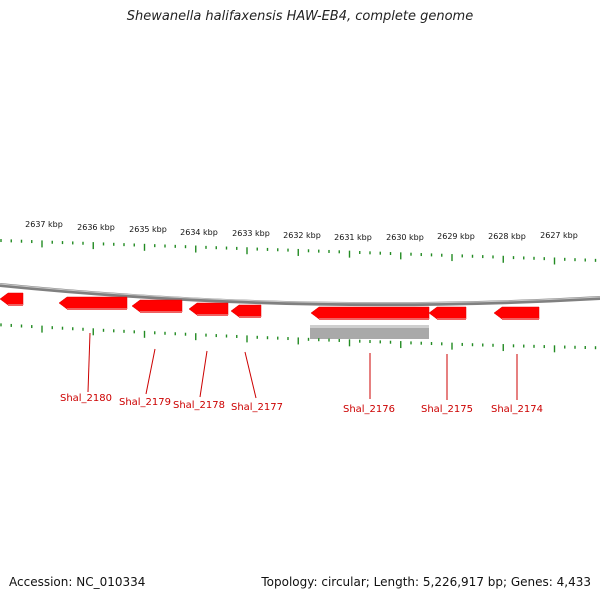 The width and height of the screenshot is (600, 600). What do you see at coordinates (145, 402) in the screenshot?
I see `gene-label: Shal_2179` at bounding box center [145, 402].